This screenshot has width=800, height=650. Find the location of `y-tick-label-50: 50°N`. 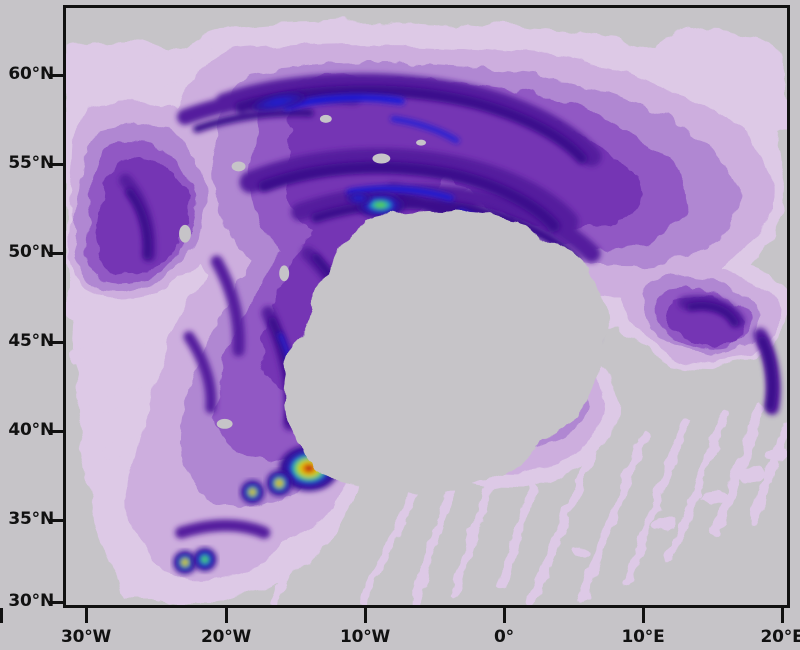

y-tick-label-50: 50°N is located at coordinates (31, 252).